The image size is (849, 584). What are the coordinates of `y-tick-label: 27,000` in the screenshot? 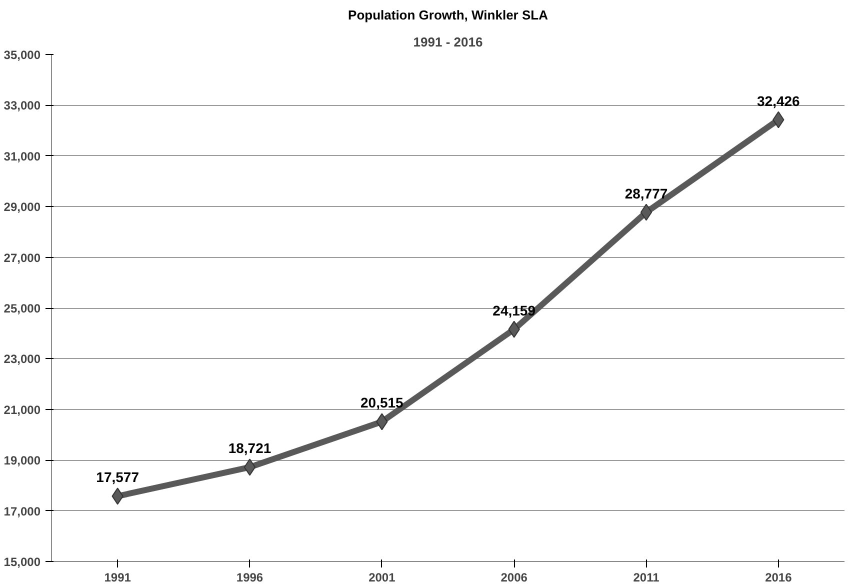 It's located at (22, 257).